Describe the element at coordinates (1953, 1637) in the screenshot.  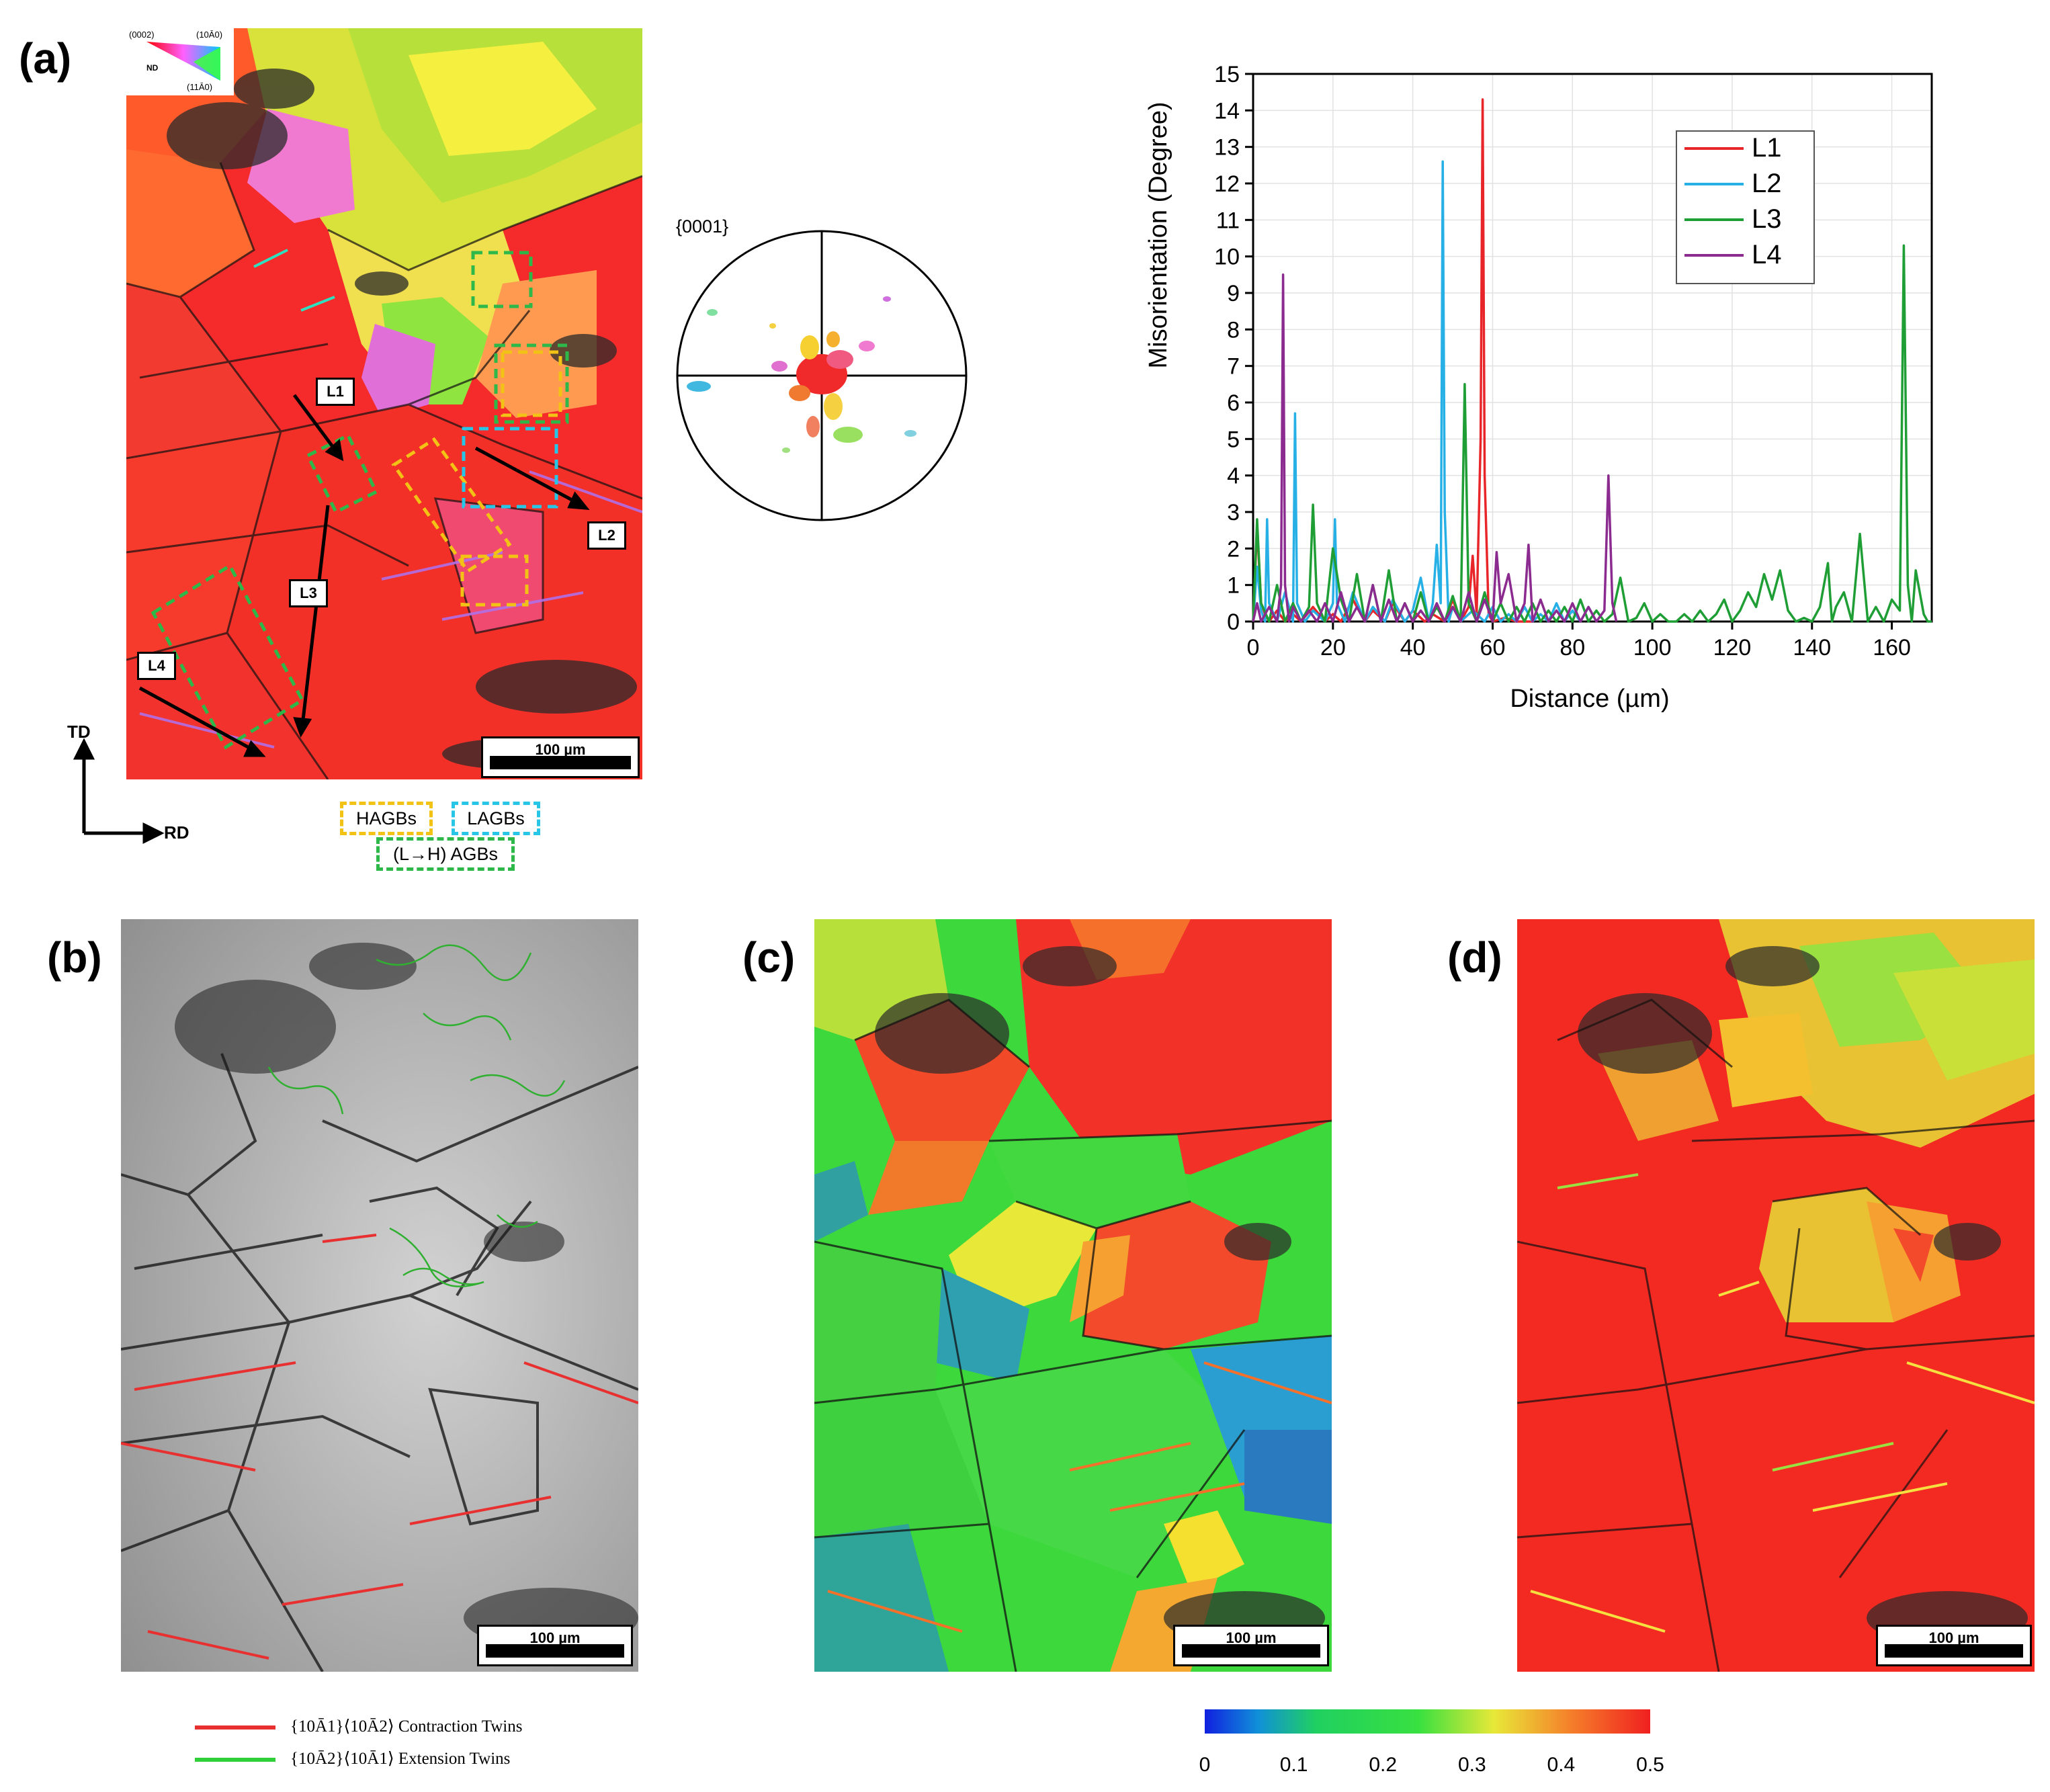
I see `scale-bar-d-label: 100 µm` at that location.